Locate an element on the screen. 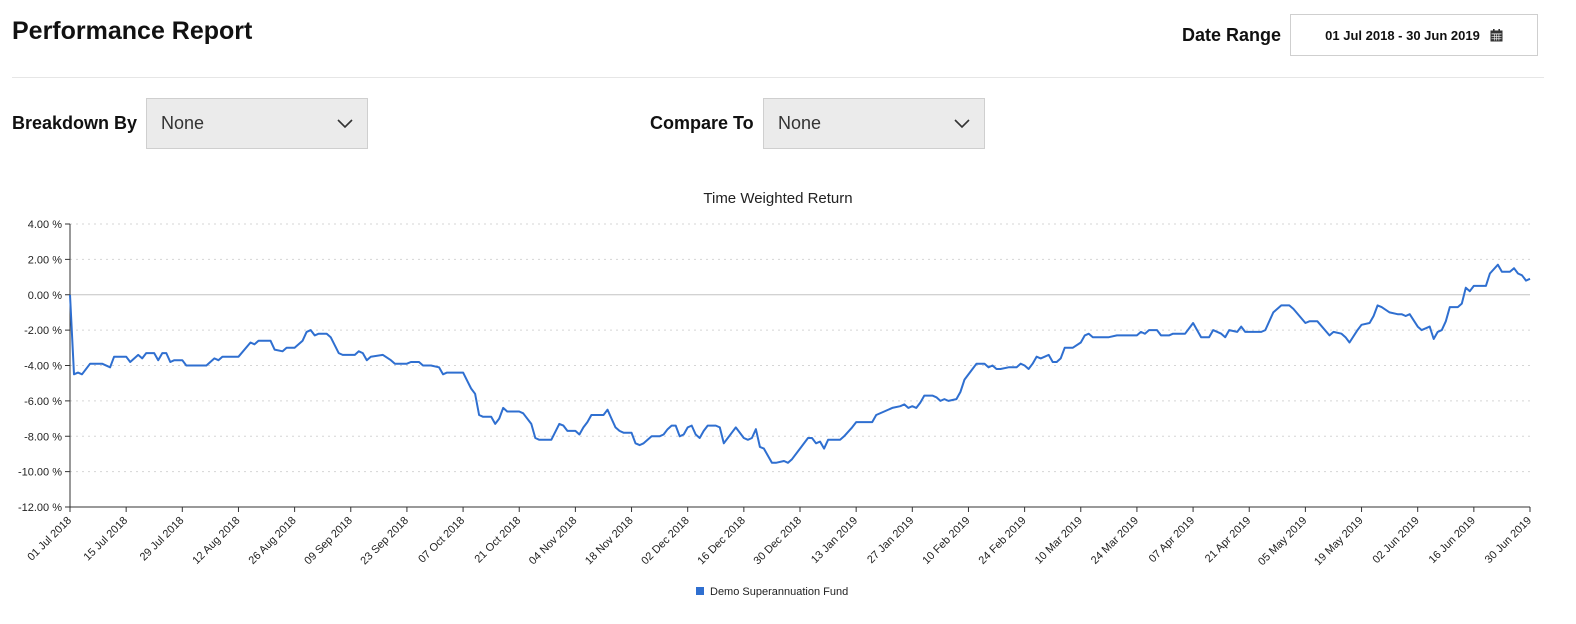  x-tick-label: 07 Oct 2018 is located at coordinates (441, 540).